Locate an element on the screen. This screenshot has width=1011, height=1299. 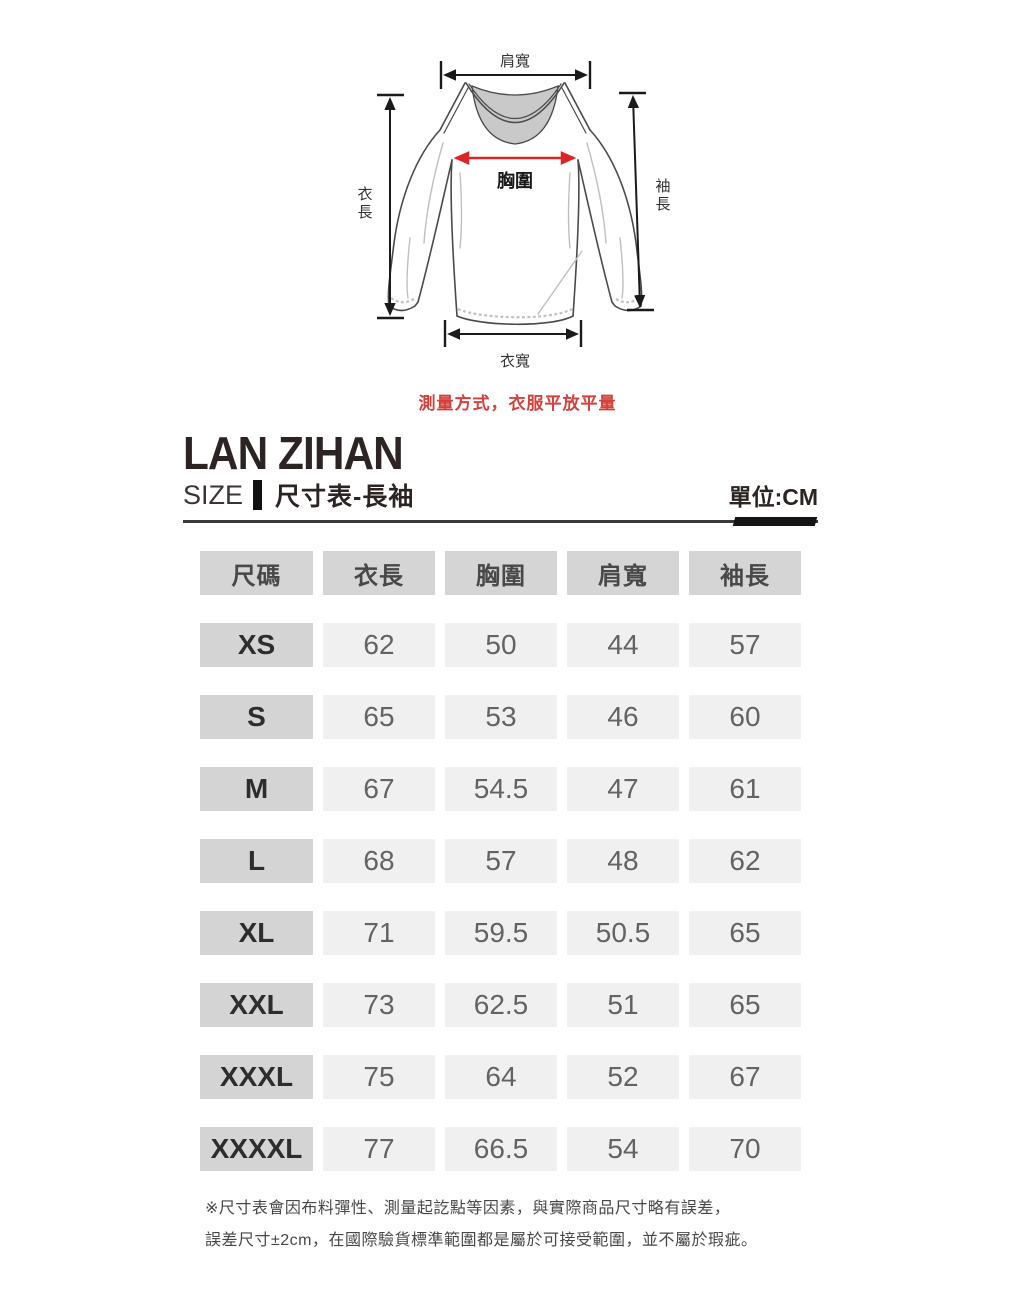
size-label: XXXXL is located at coordinates (256, 1149).